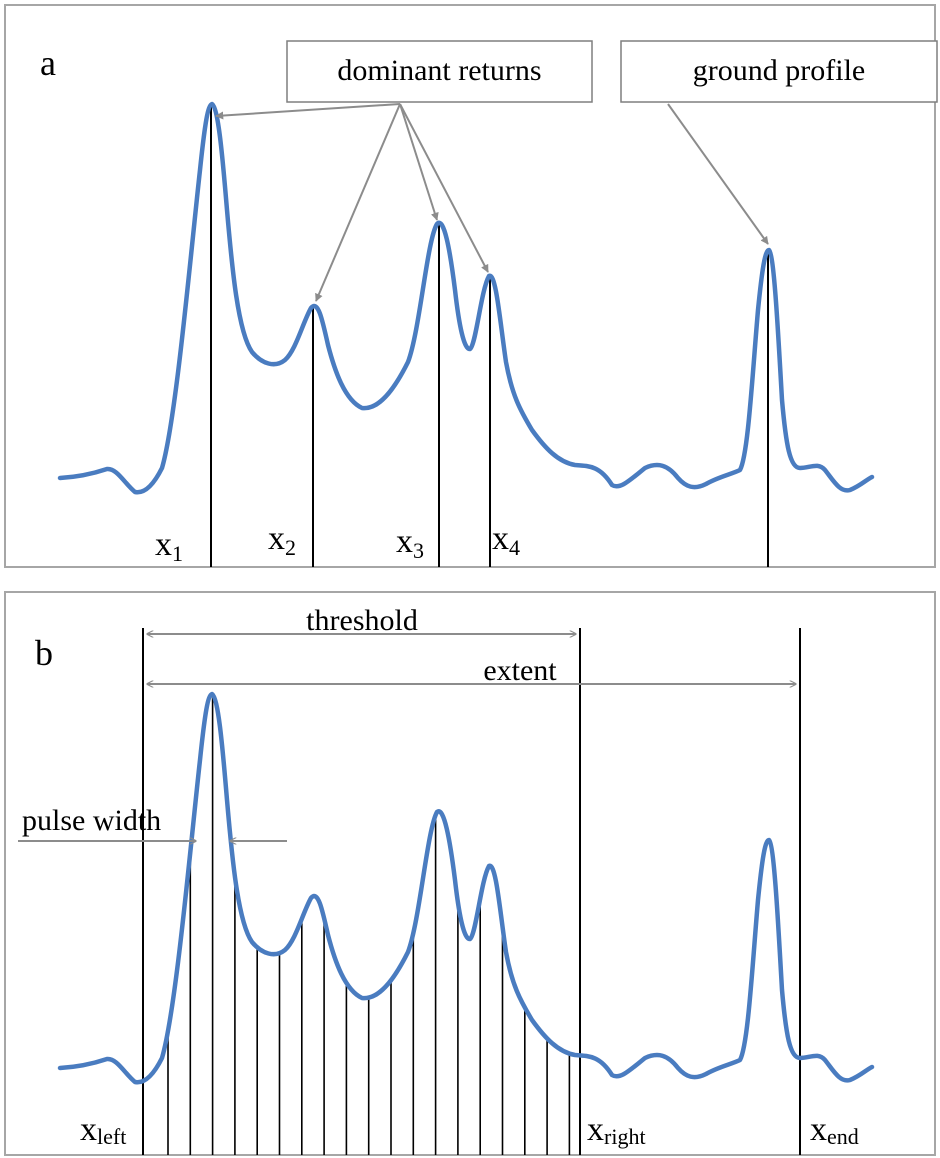  I want to click on arrow-ground-to-peak, so click(718, 174).